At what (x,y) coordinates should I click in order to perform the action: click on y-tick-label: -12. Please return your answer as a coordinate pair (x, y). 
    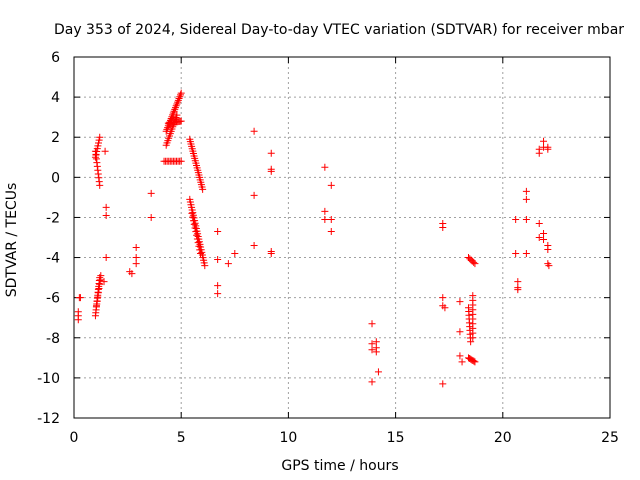
    Looking at the image, I should click on (48, 419).